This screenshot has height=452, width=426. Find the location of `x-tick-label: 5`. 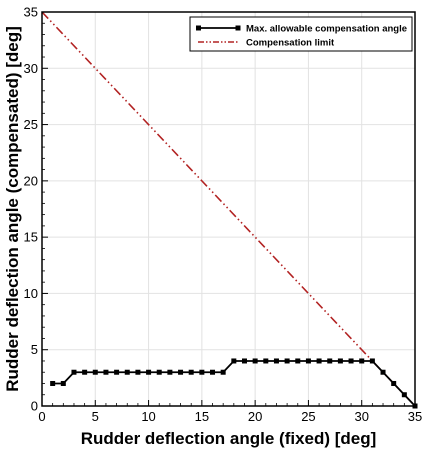

x-tick-label: 5 is located at coordinates (95, 416).